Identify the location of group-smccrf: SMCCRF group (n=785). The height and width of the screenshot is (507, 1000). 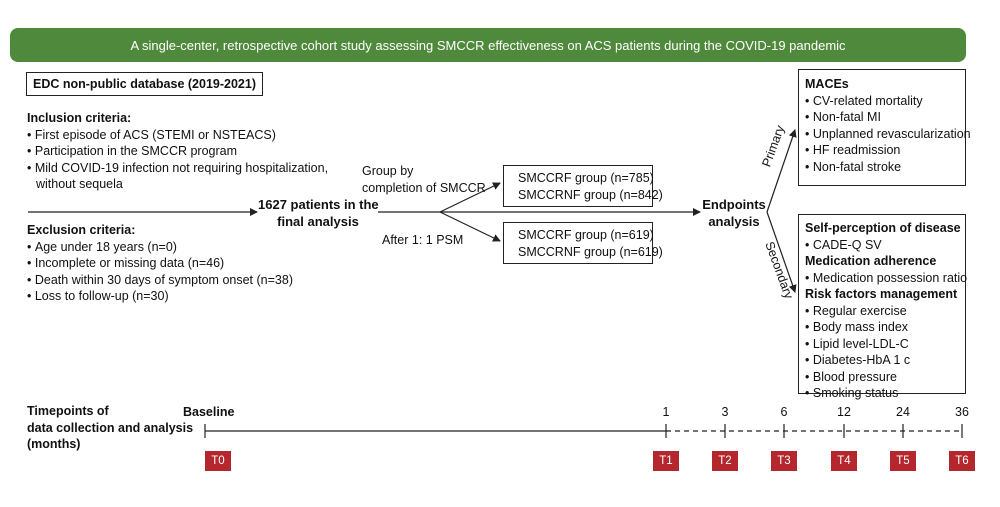
(586, 178).